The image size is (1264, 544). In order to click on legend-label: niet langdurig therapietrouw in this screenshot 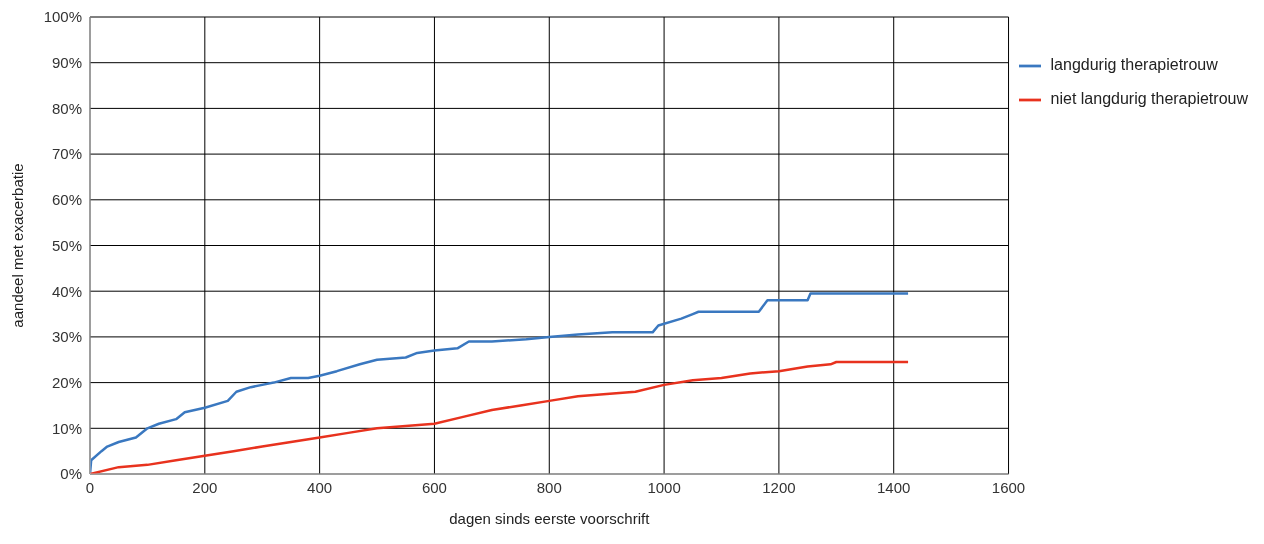, I will do `click(1149, 98)`.